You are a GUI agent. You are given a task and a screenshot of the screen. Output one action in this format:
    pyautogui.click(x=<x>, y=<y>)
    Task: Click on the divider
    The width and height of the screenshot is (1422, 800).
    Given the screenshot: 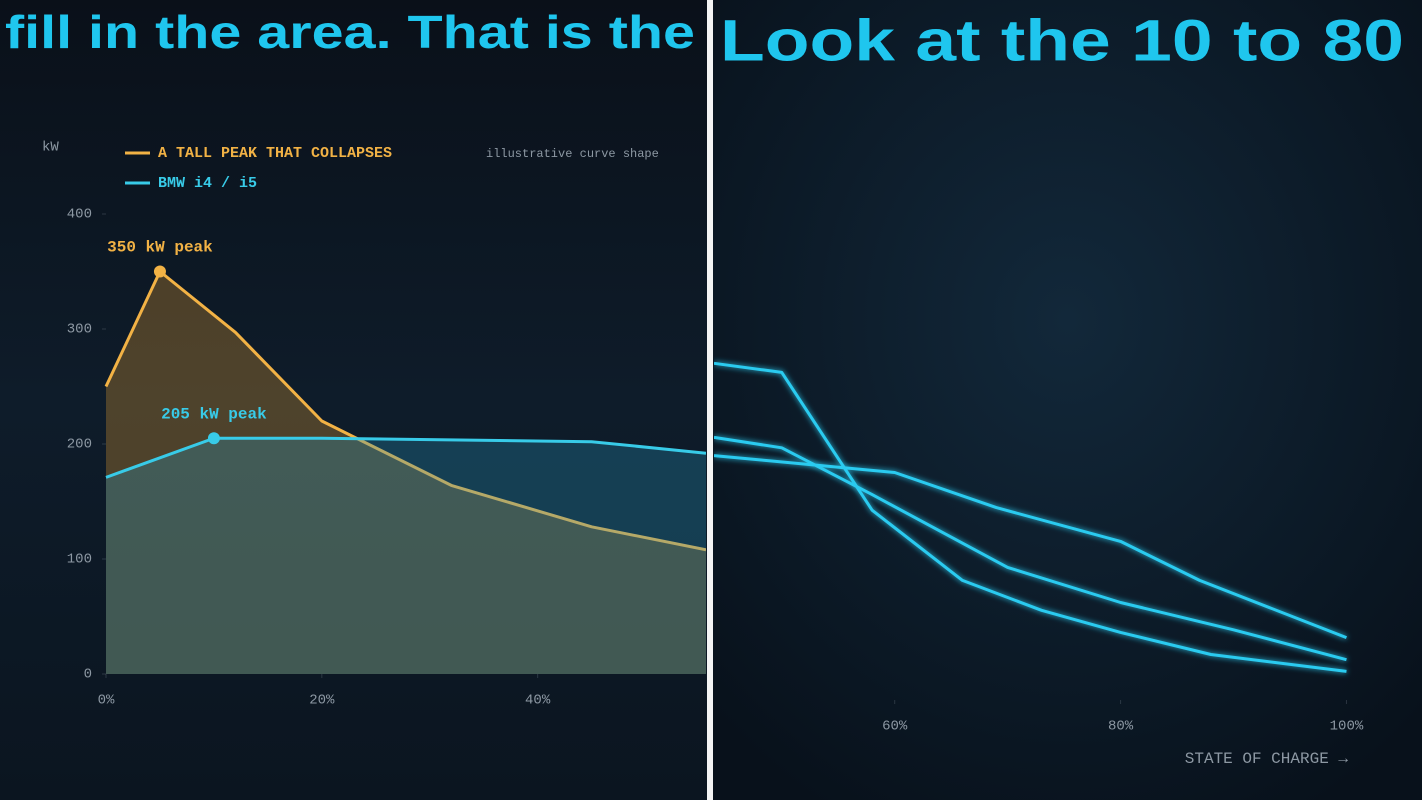 What is the action you would take?
    pyautogui.click(x=710, y=400)
    